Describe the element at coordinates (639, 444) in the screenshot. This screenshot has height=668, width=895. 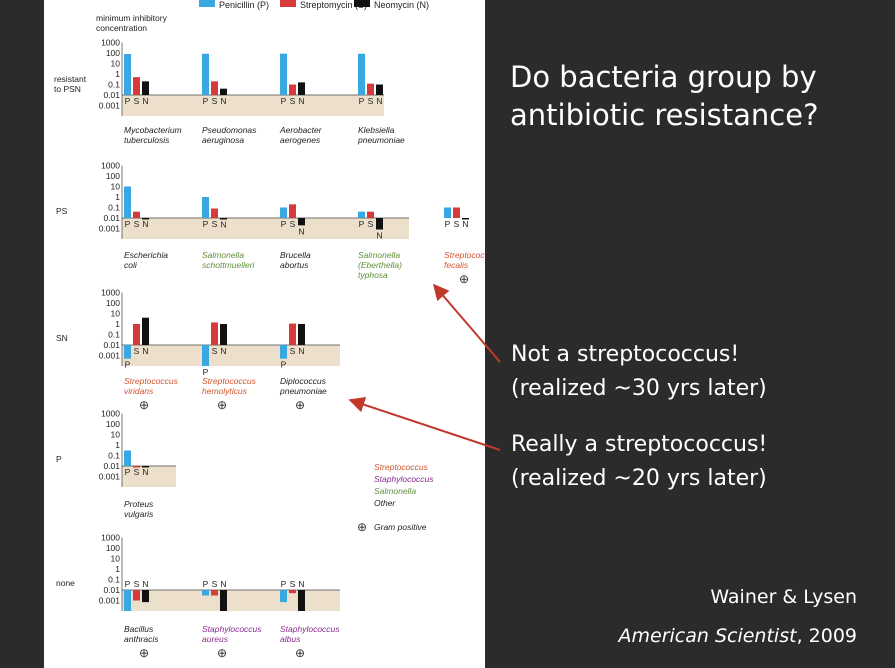
I see `annotation-2-line-1: Really a streptococcus!` at that location.